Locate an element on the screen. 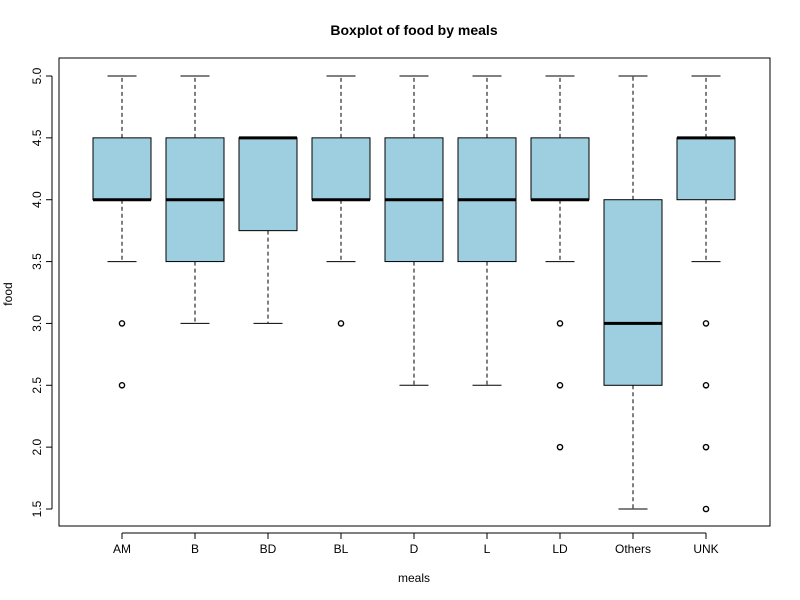  y-tick-label: 1.5 is located at coordinates (37, 508).